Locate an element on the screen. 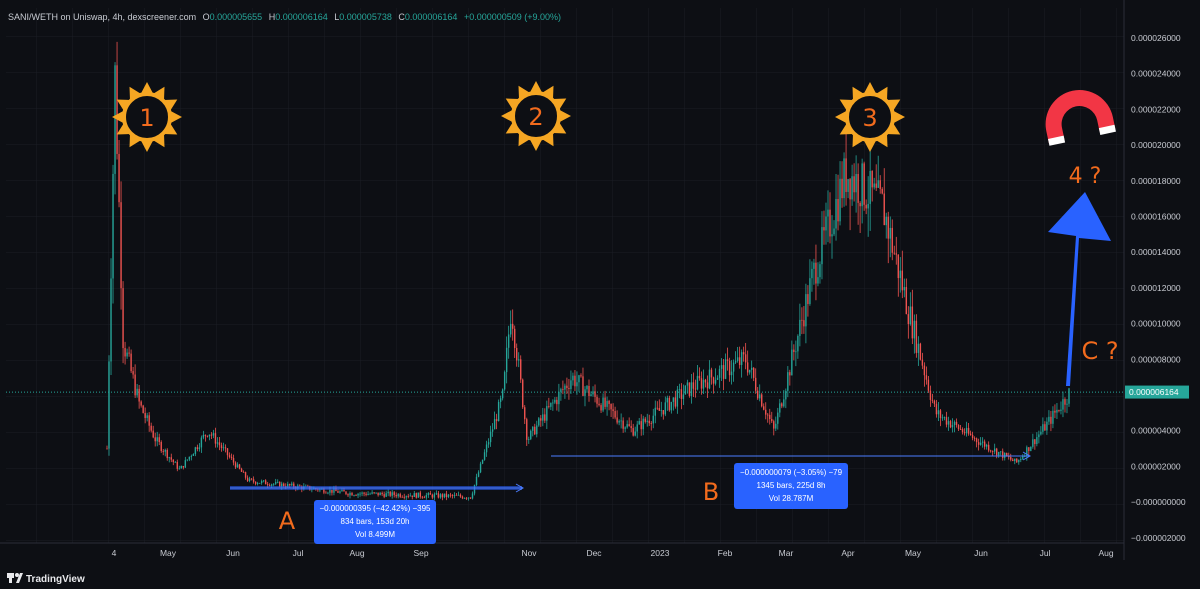  brand-name: TradingView is located at coordinates (55, 579).